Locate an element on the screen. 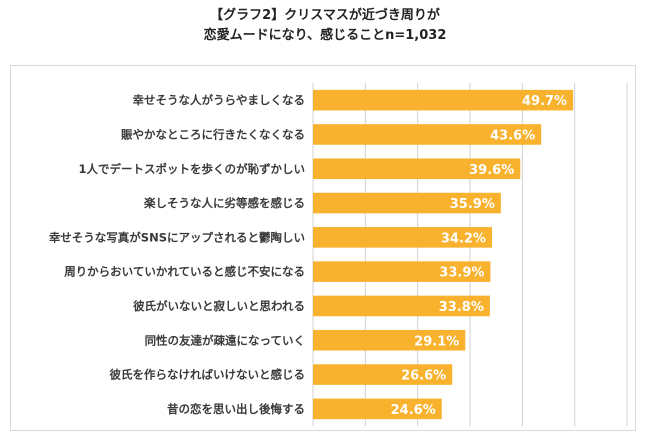 This screenshot has width=650, height=447. chart-title-line-1: 【グラフ2】クリスマスが近づき周りが is located at coordinates (325, 15).